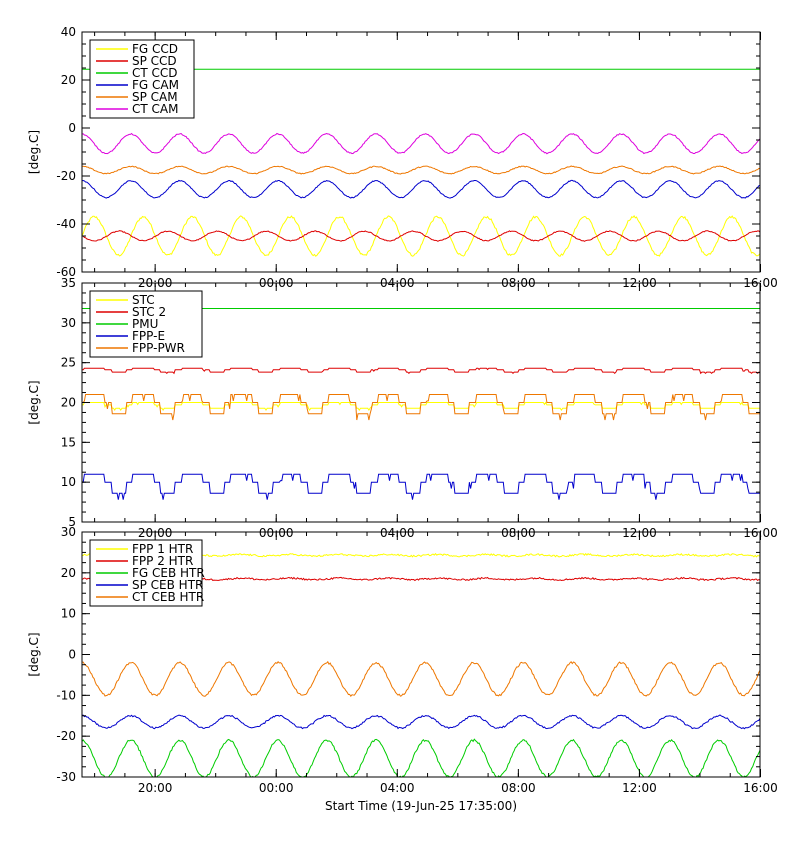 This screenshot has width=800, height=850. Describe the element at coordinates (155, 788) in the screenshot. I see `x-tick-label: 20:00` at that location.